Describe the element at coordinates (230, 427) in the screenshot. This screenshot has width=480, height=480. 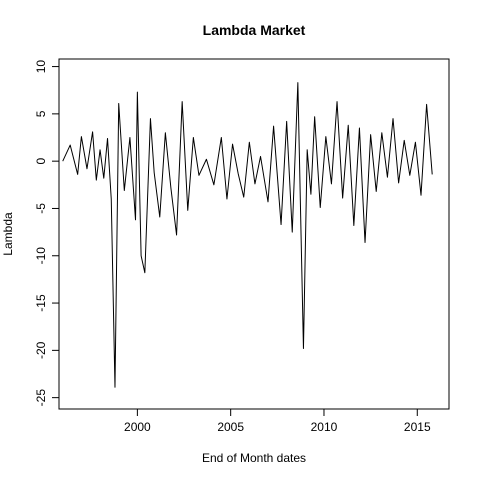
I see `x-tick-label: 2005` at that location.